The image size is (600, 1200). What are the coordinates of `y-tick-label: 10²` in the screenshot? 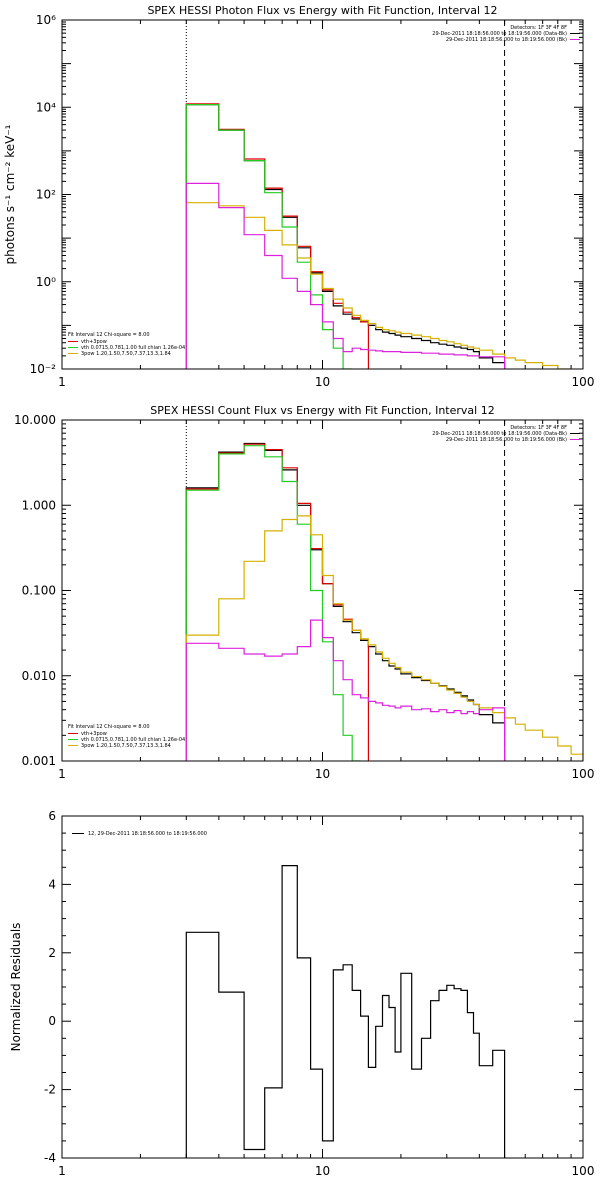 It's located at (46, 195).